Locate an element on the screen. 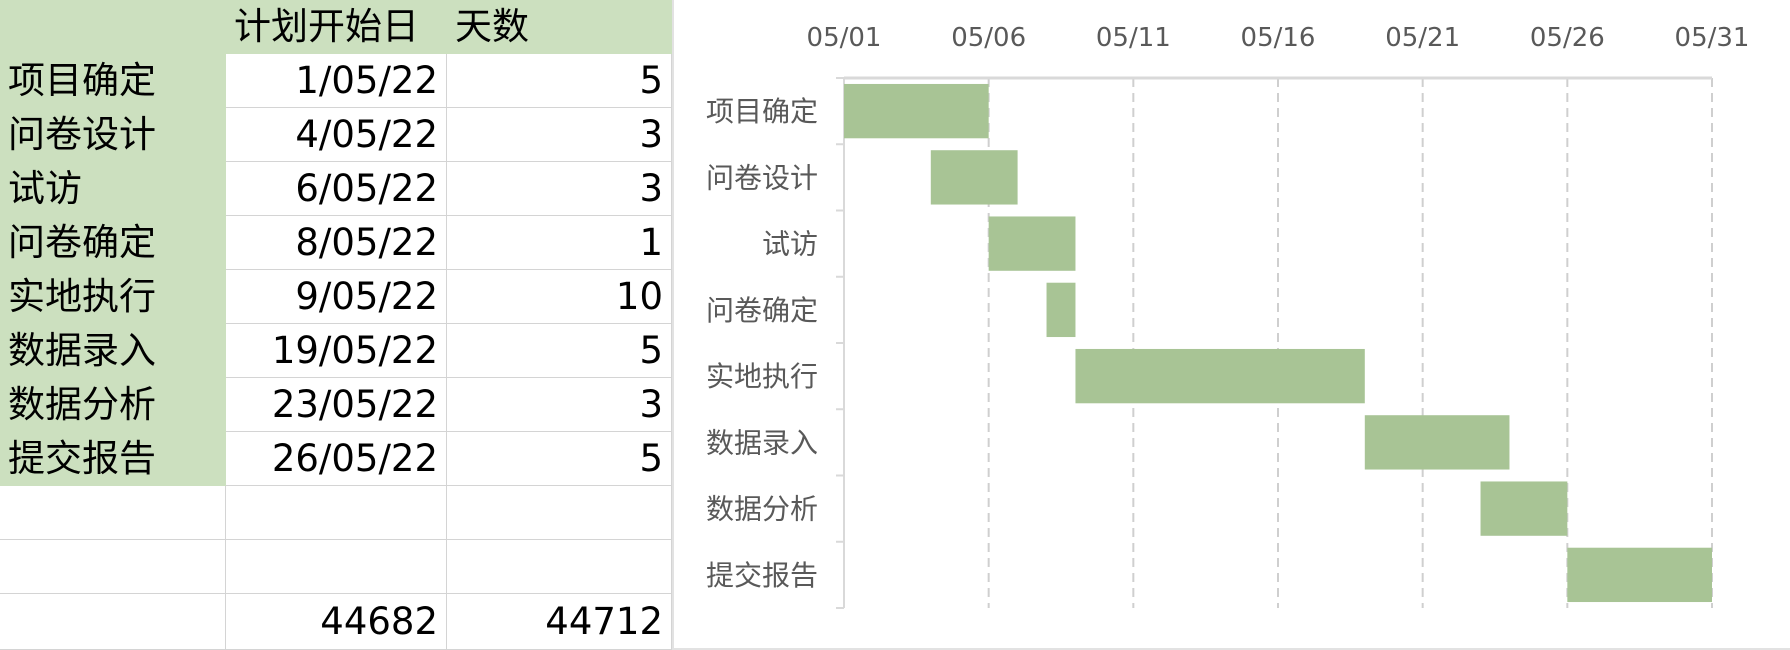 This screenshot has width=1790, height=650. start-date-cell: 4/05/22 is located at coordinates (336, 135).